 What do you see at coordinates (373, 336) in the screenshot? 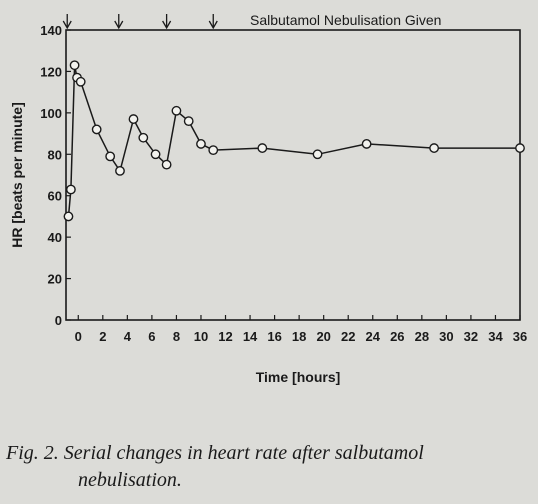
I see `x-tick-label: 24` at bounding box center [373, 336].